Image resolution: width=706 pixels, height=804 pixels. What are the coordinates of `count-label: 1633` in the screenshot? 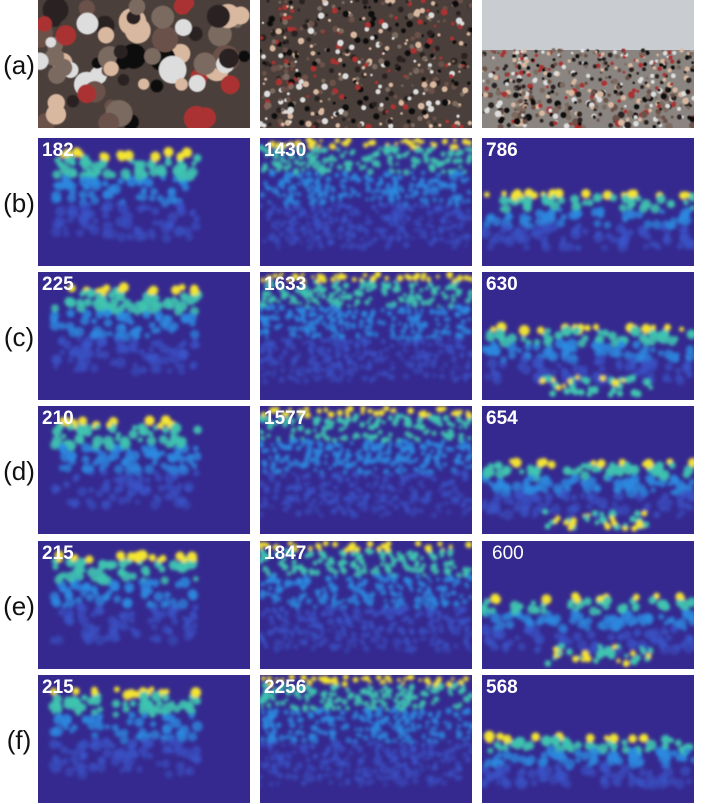 It's located at (285, 284).